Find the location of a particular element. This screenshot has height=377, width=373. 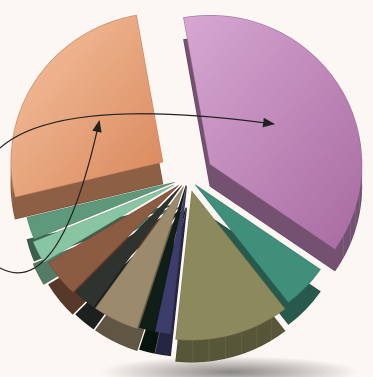

pie-slice-sage is located at coordinates (100, 210).